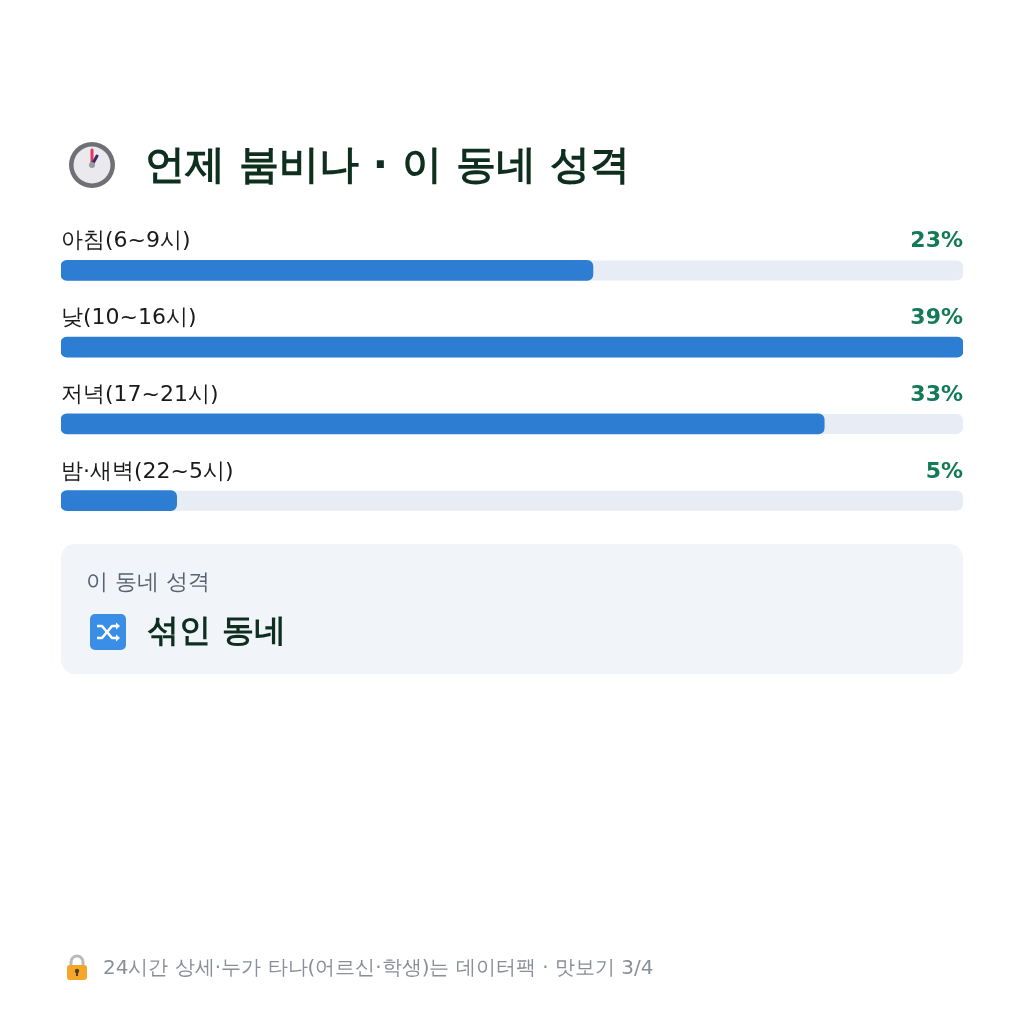  What do you see at coordinates (936, 393) in the screenshot?
I see `data-label: 33%` at bounding box center [936, 393].